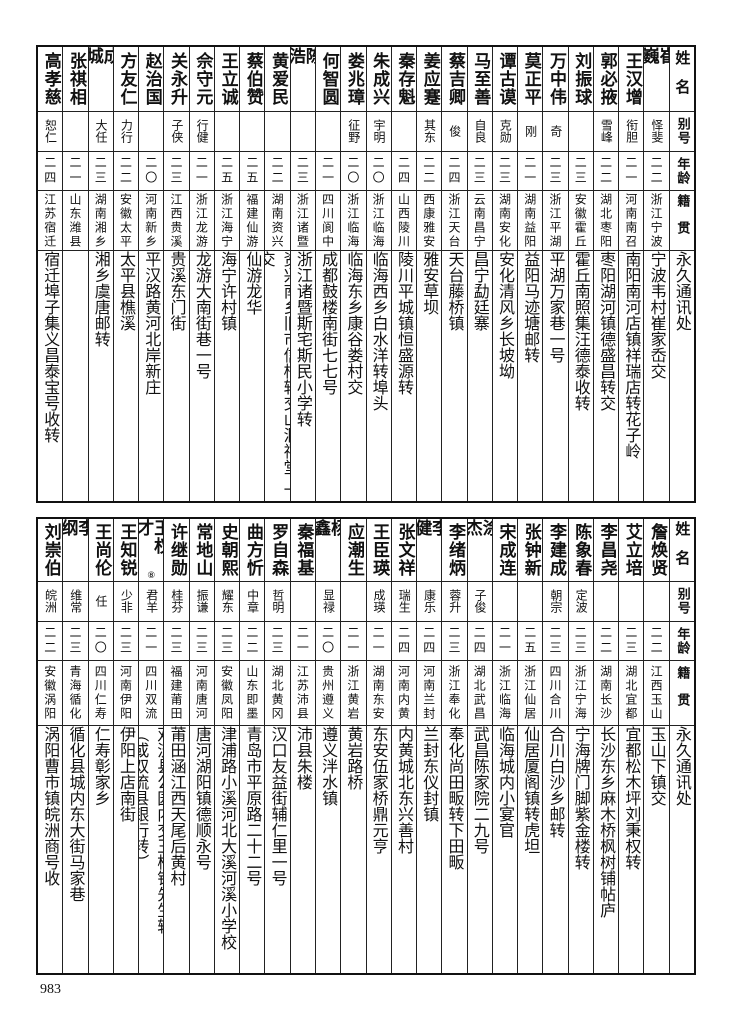  I want to click on alias-text: 皖洲, so click(50, 601).